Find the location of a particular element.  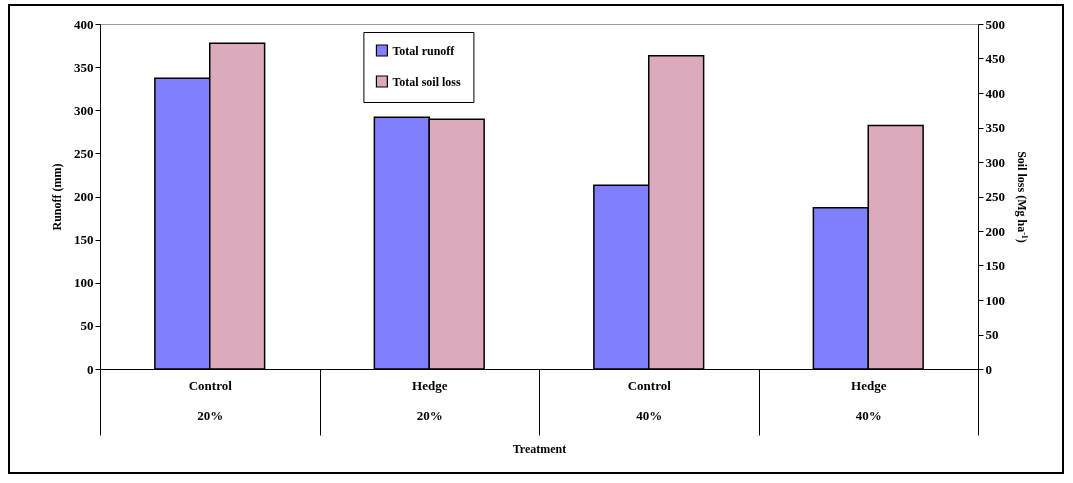

y-tick-label: 100 is located at coordinates (84, 283).